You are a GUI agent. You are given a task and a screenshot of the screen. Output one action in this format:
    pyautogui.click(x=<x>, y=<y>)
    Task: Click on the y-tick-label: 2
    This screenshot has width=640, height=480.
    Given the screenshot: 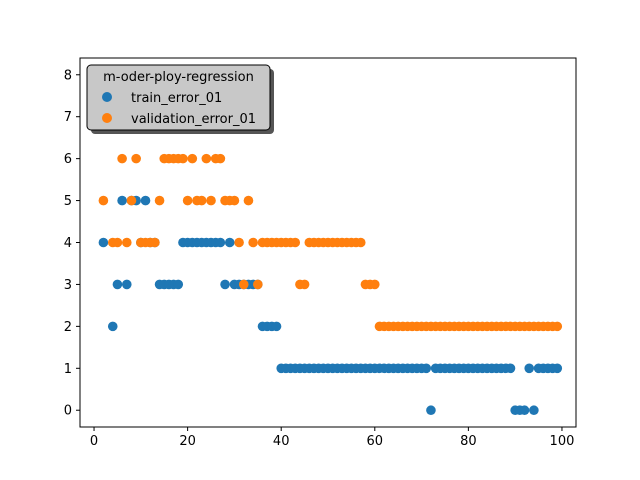 What is the action you would take?
    pyautogui.click(x=68, y=327)
    